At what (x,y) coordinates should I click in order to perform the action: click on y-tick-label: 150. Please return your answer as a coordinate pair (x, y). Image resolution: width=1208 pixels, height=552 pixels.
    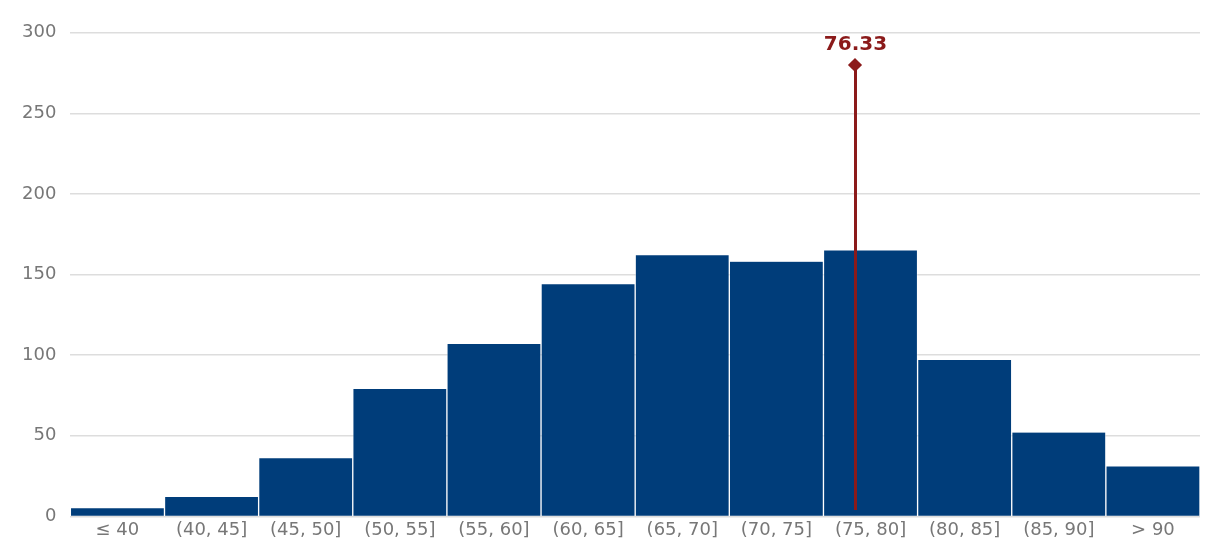
    Looking at the image, I should click on (39, 273).